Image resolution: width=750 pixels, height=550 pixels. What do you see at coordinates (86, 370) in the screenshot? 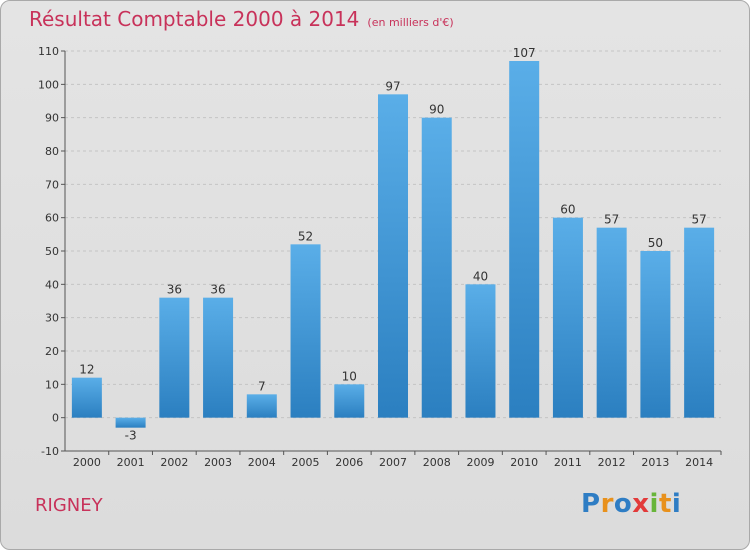
I see `value-label-2000: 12` at bounding box center [86, 370].